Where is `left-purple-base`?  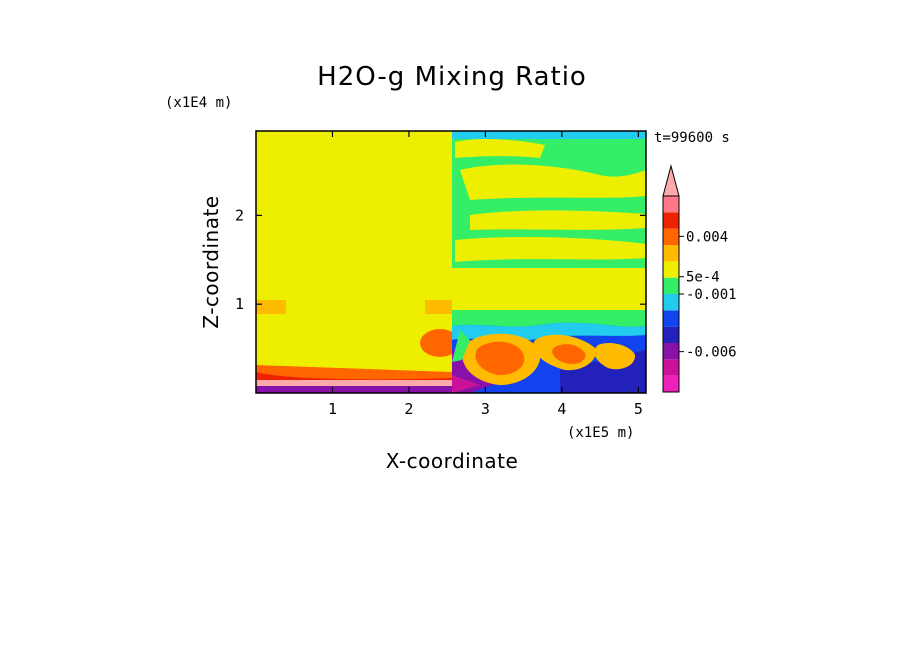
left-purple-base is located at coordinates (354, 389).